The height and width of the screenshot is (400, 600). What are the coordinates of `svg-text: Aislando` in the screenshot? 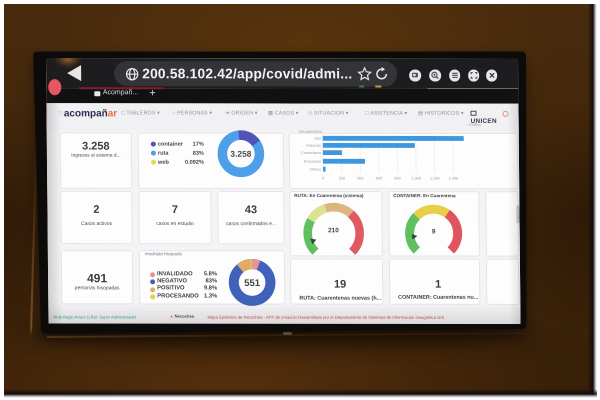 It's located at (313, 146).